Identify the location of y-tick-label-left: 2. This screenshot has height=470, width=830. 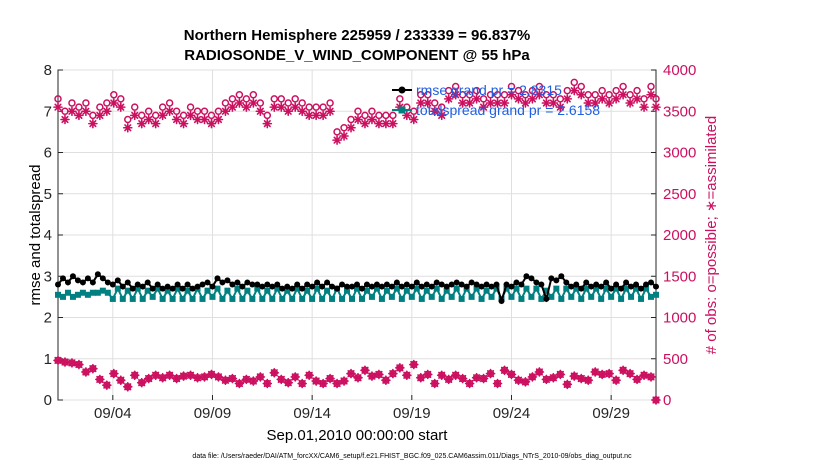
(48, 318).